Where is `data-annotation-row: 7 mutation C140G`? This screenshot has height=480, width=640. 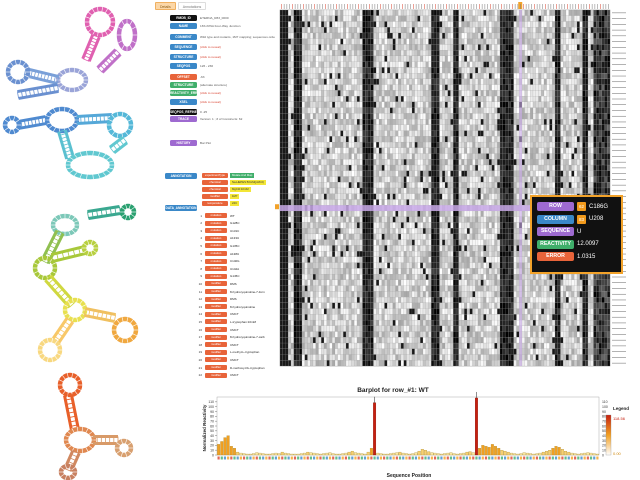 data-annotation-row: 7 mutation C140G is located at coordinates (215, 261).